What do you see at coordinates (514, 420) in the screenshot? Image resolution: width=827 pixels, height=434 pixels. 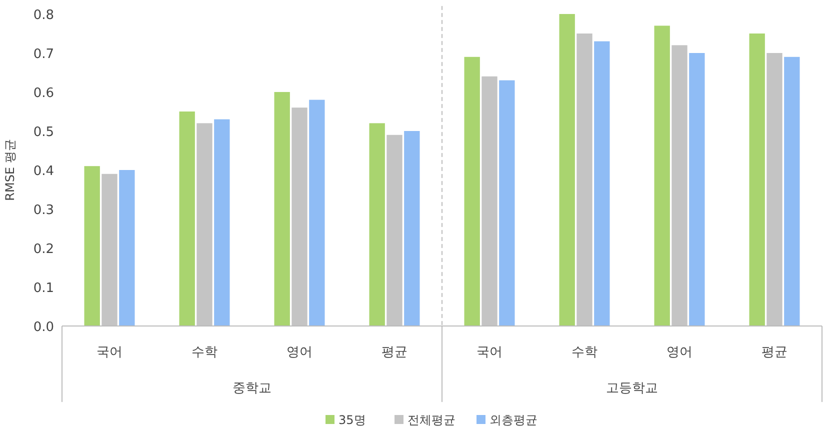 I see `legend-label: 외층평균` at bounding box center [514, 420].